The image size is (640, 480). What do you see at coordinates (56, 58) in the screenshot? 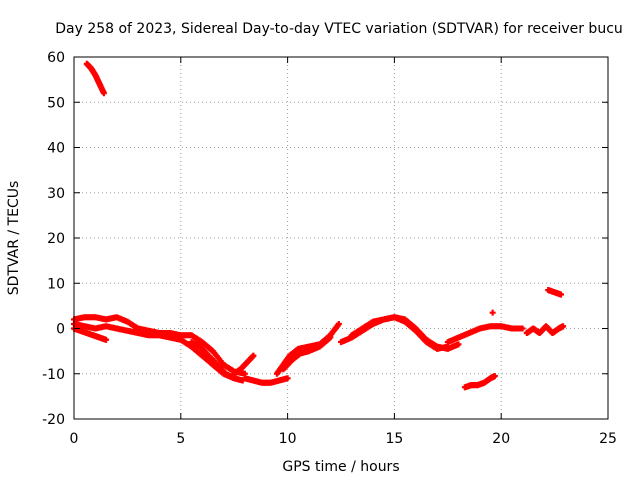
I see `y-tick-label: 60` at bounding box center [56, 58].